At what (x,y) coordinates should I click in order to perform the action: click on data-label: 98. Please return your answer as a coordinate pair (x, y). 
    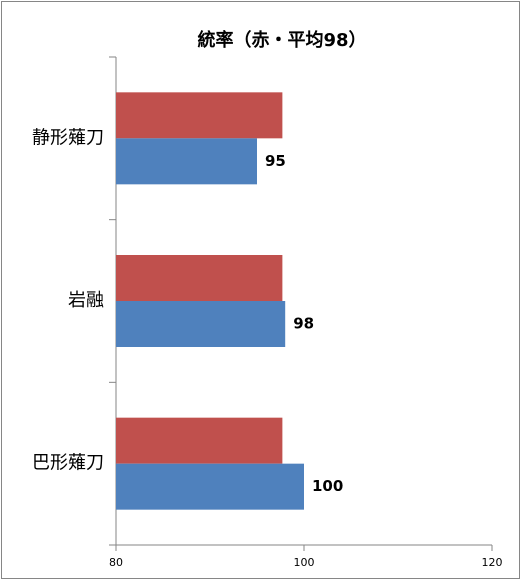
    Looking at the image, I should click on (303, 324).